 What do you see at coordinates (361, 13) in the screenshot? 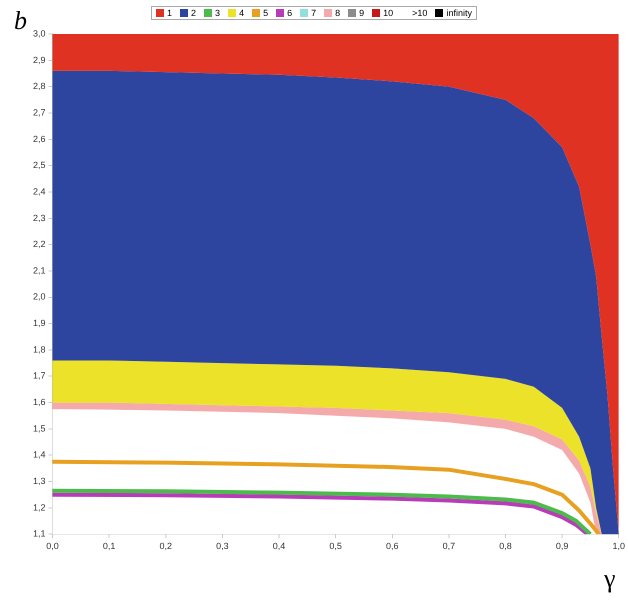
I see `legend-label: 9` at bounding box center [361, 13].